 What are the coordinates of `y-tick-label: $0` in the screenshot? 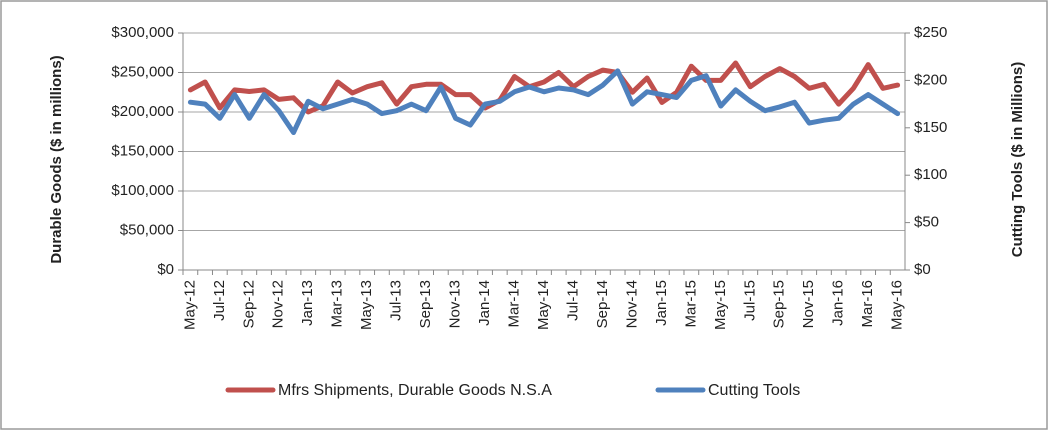 It's located at (165, 269).